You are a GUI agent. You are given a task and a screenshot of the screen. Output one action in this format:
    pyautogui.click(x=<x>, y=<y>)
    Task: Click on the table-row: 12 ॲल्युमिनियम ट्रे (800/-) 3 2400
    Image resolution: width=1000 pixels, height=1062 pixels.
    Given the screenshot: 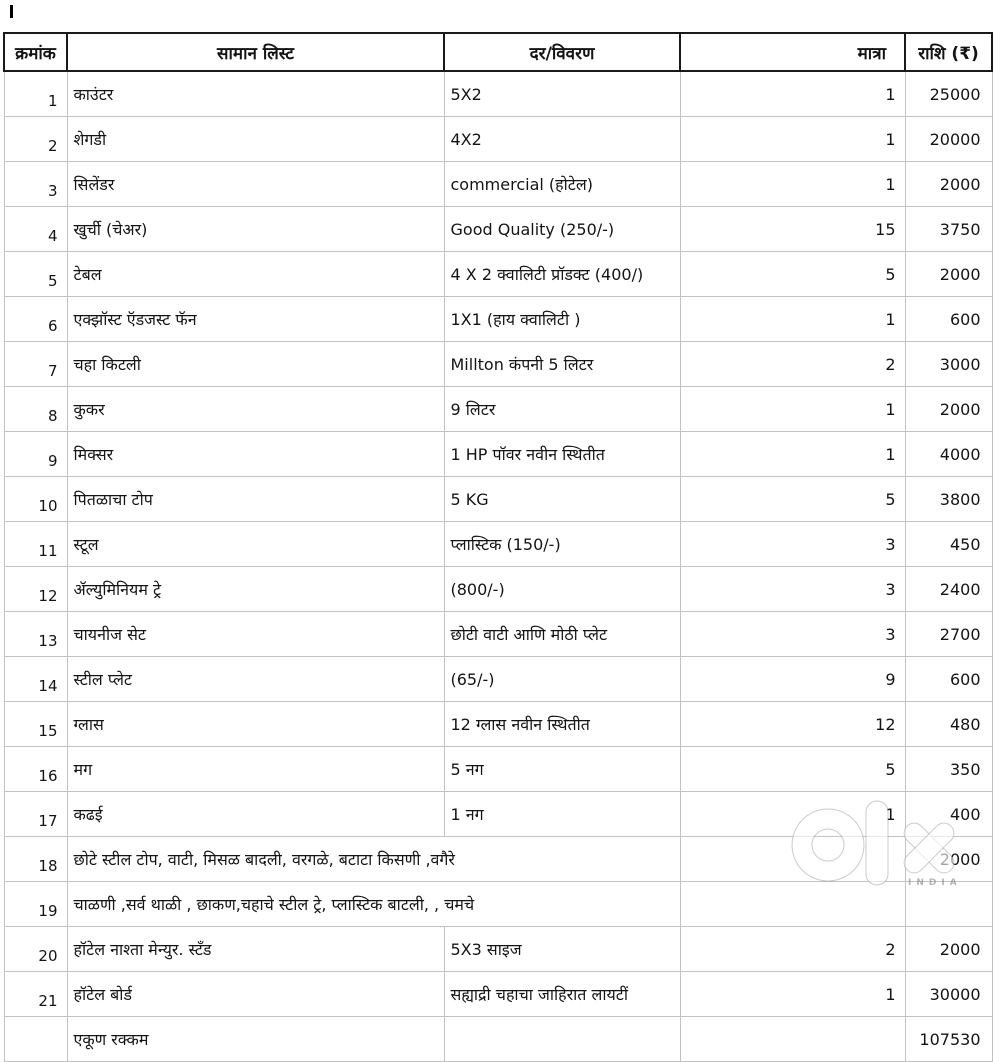 What is the action you would take?
    pyautogui.click(x=498, y=589)
    